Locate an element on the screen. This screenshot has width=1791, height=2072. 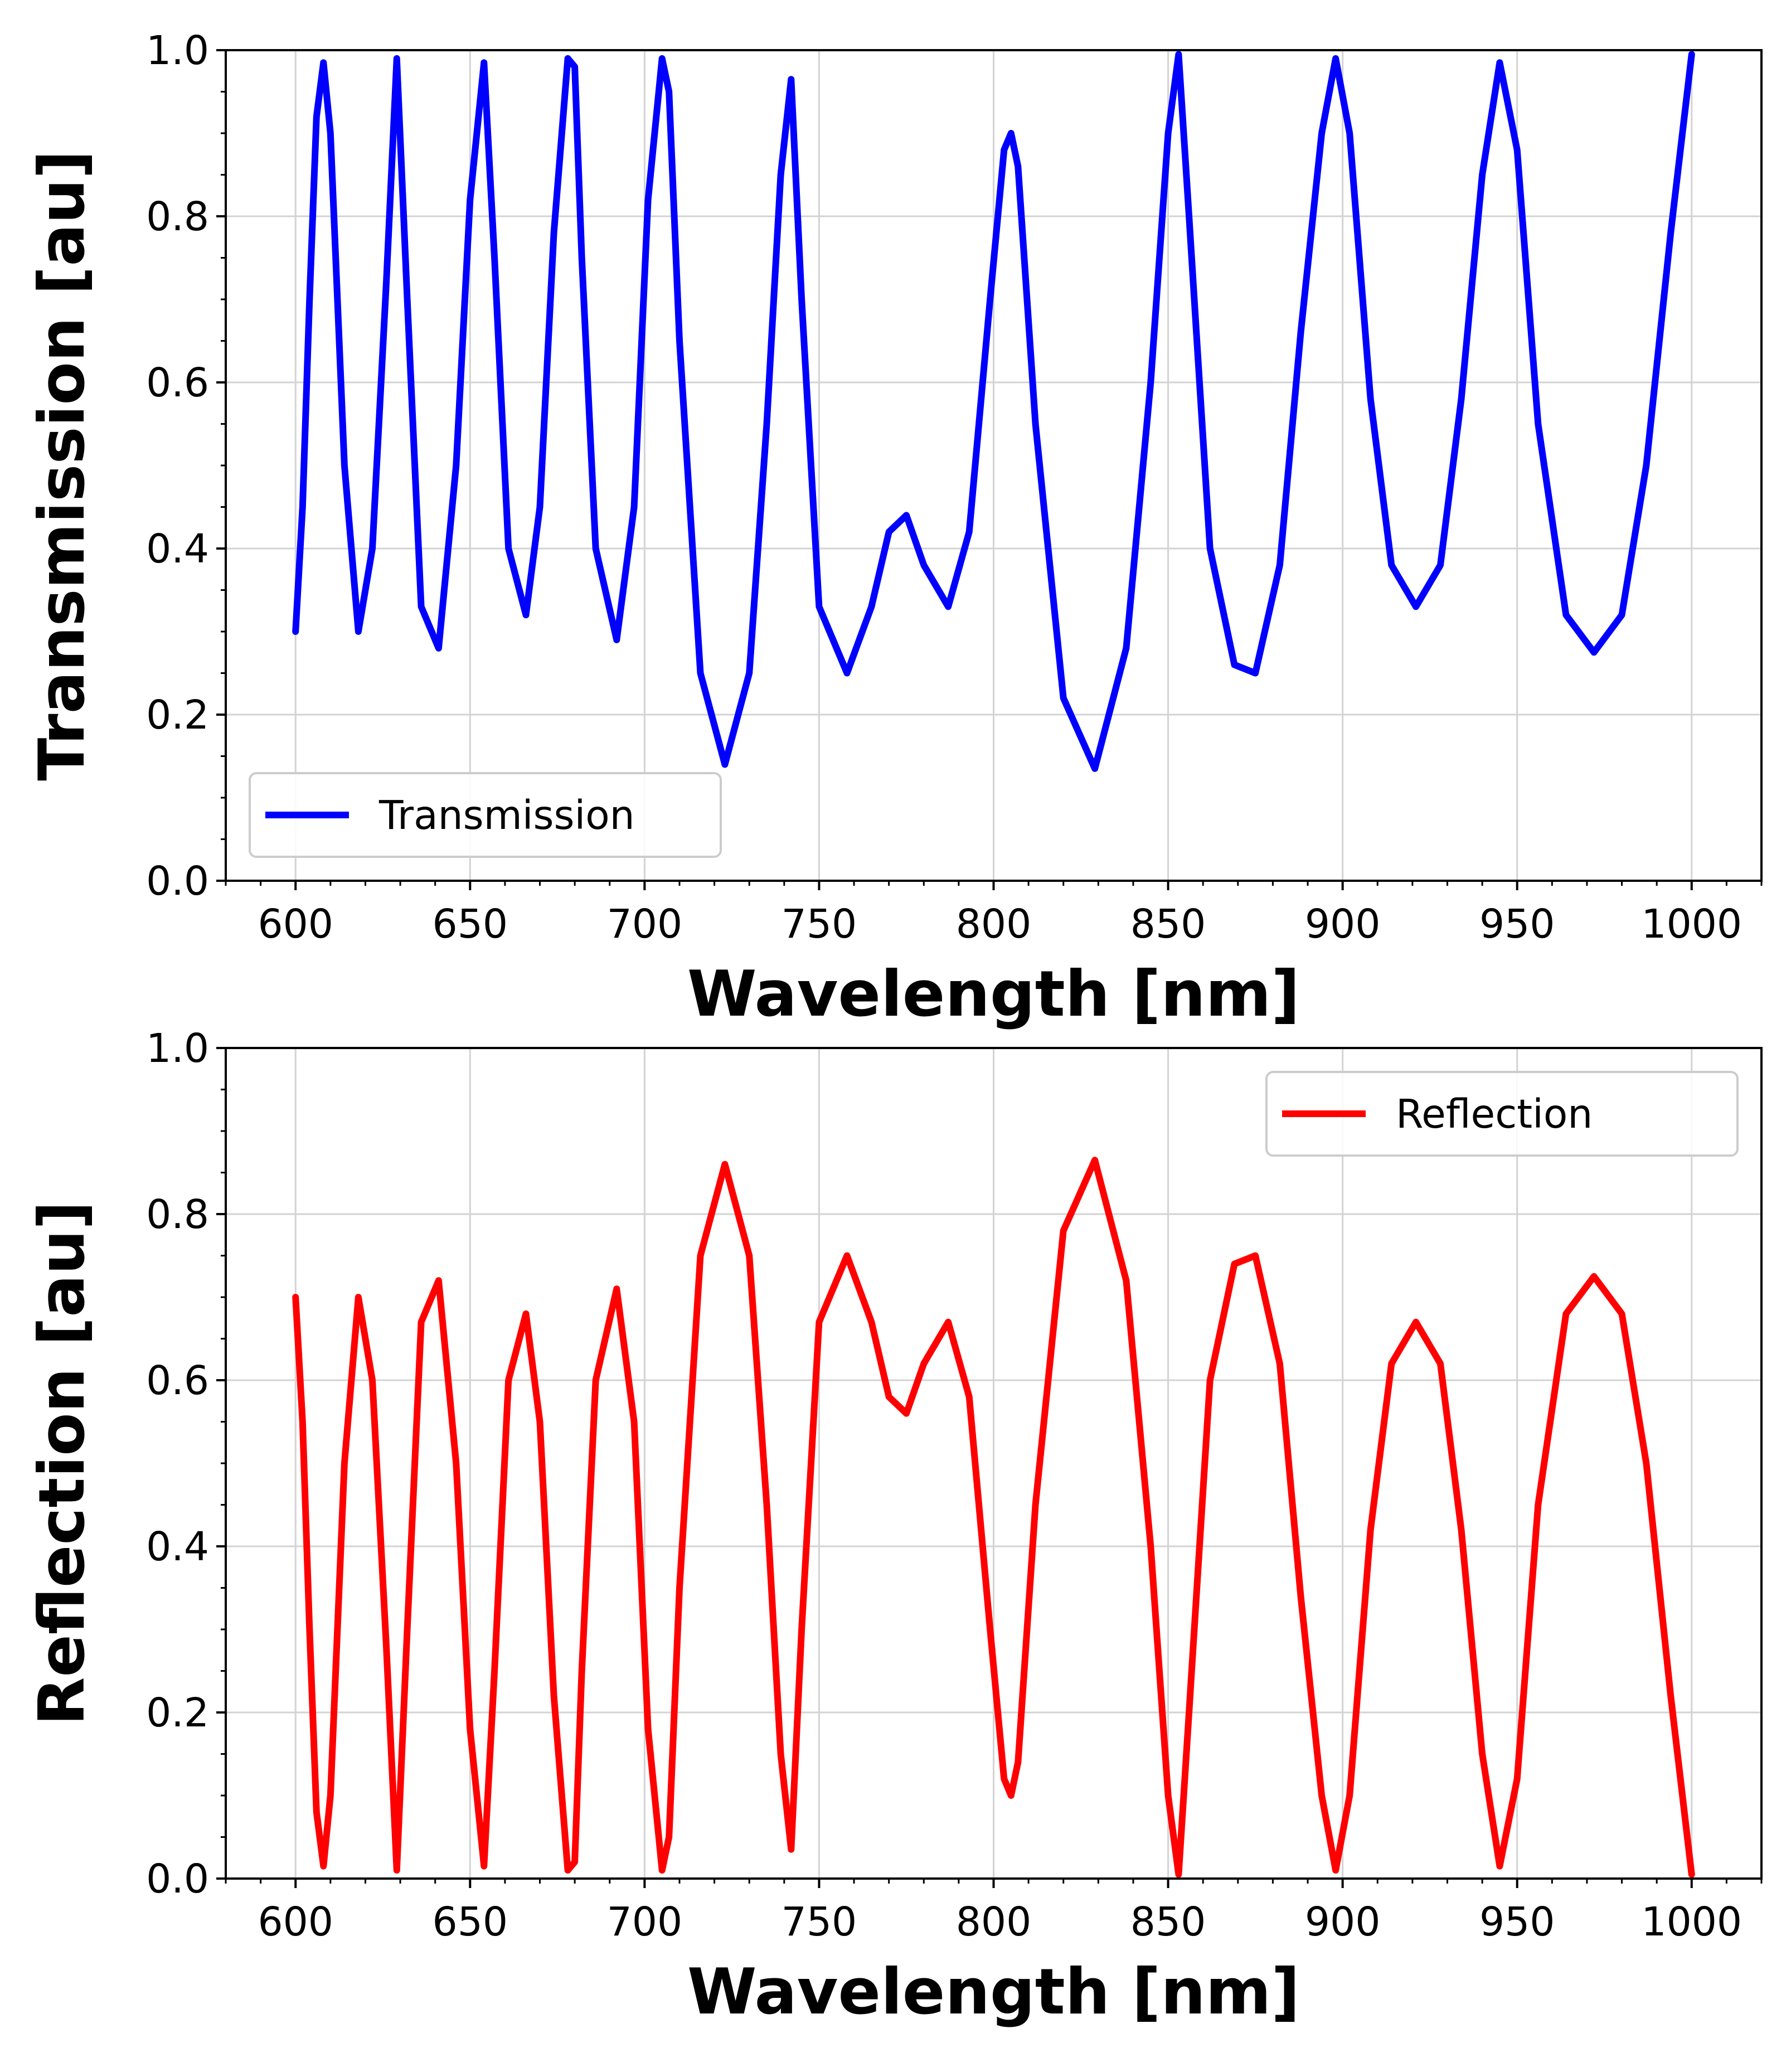
legend: Reflection is located at coordinates (1502, 1114).